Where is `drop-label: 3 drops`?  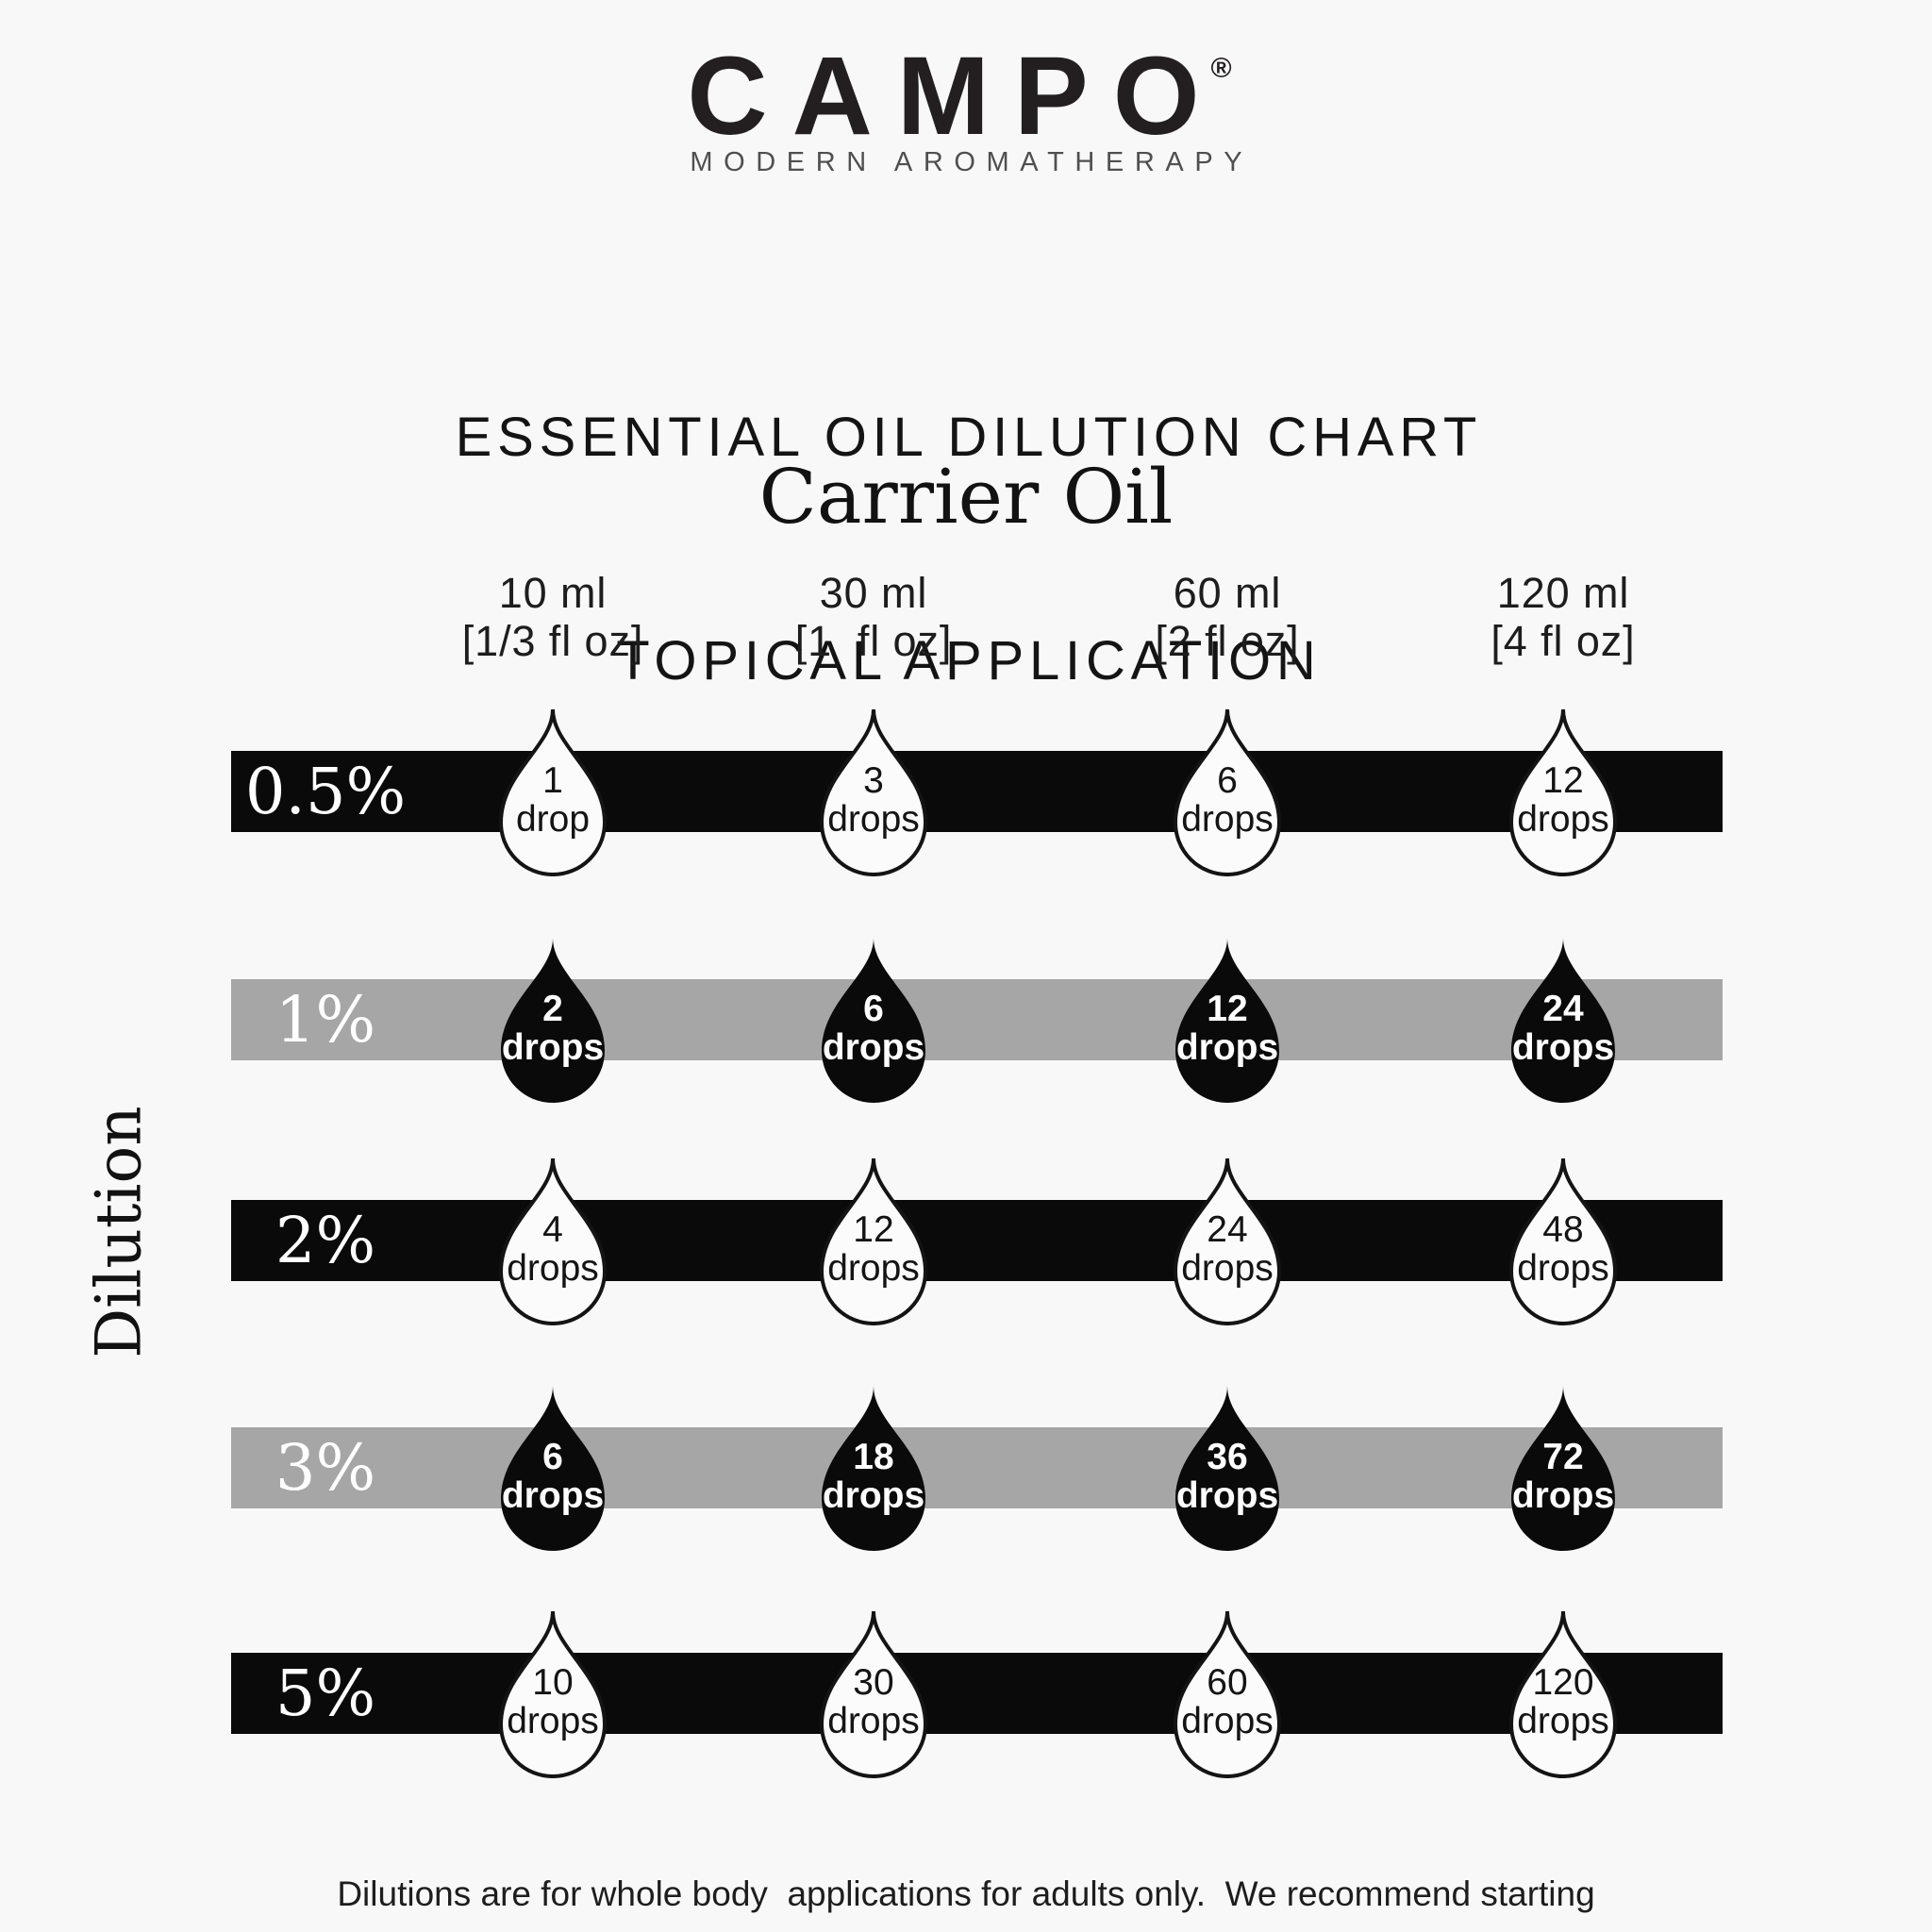 drop-label: 3 drops is located at coordinates (873, 800).